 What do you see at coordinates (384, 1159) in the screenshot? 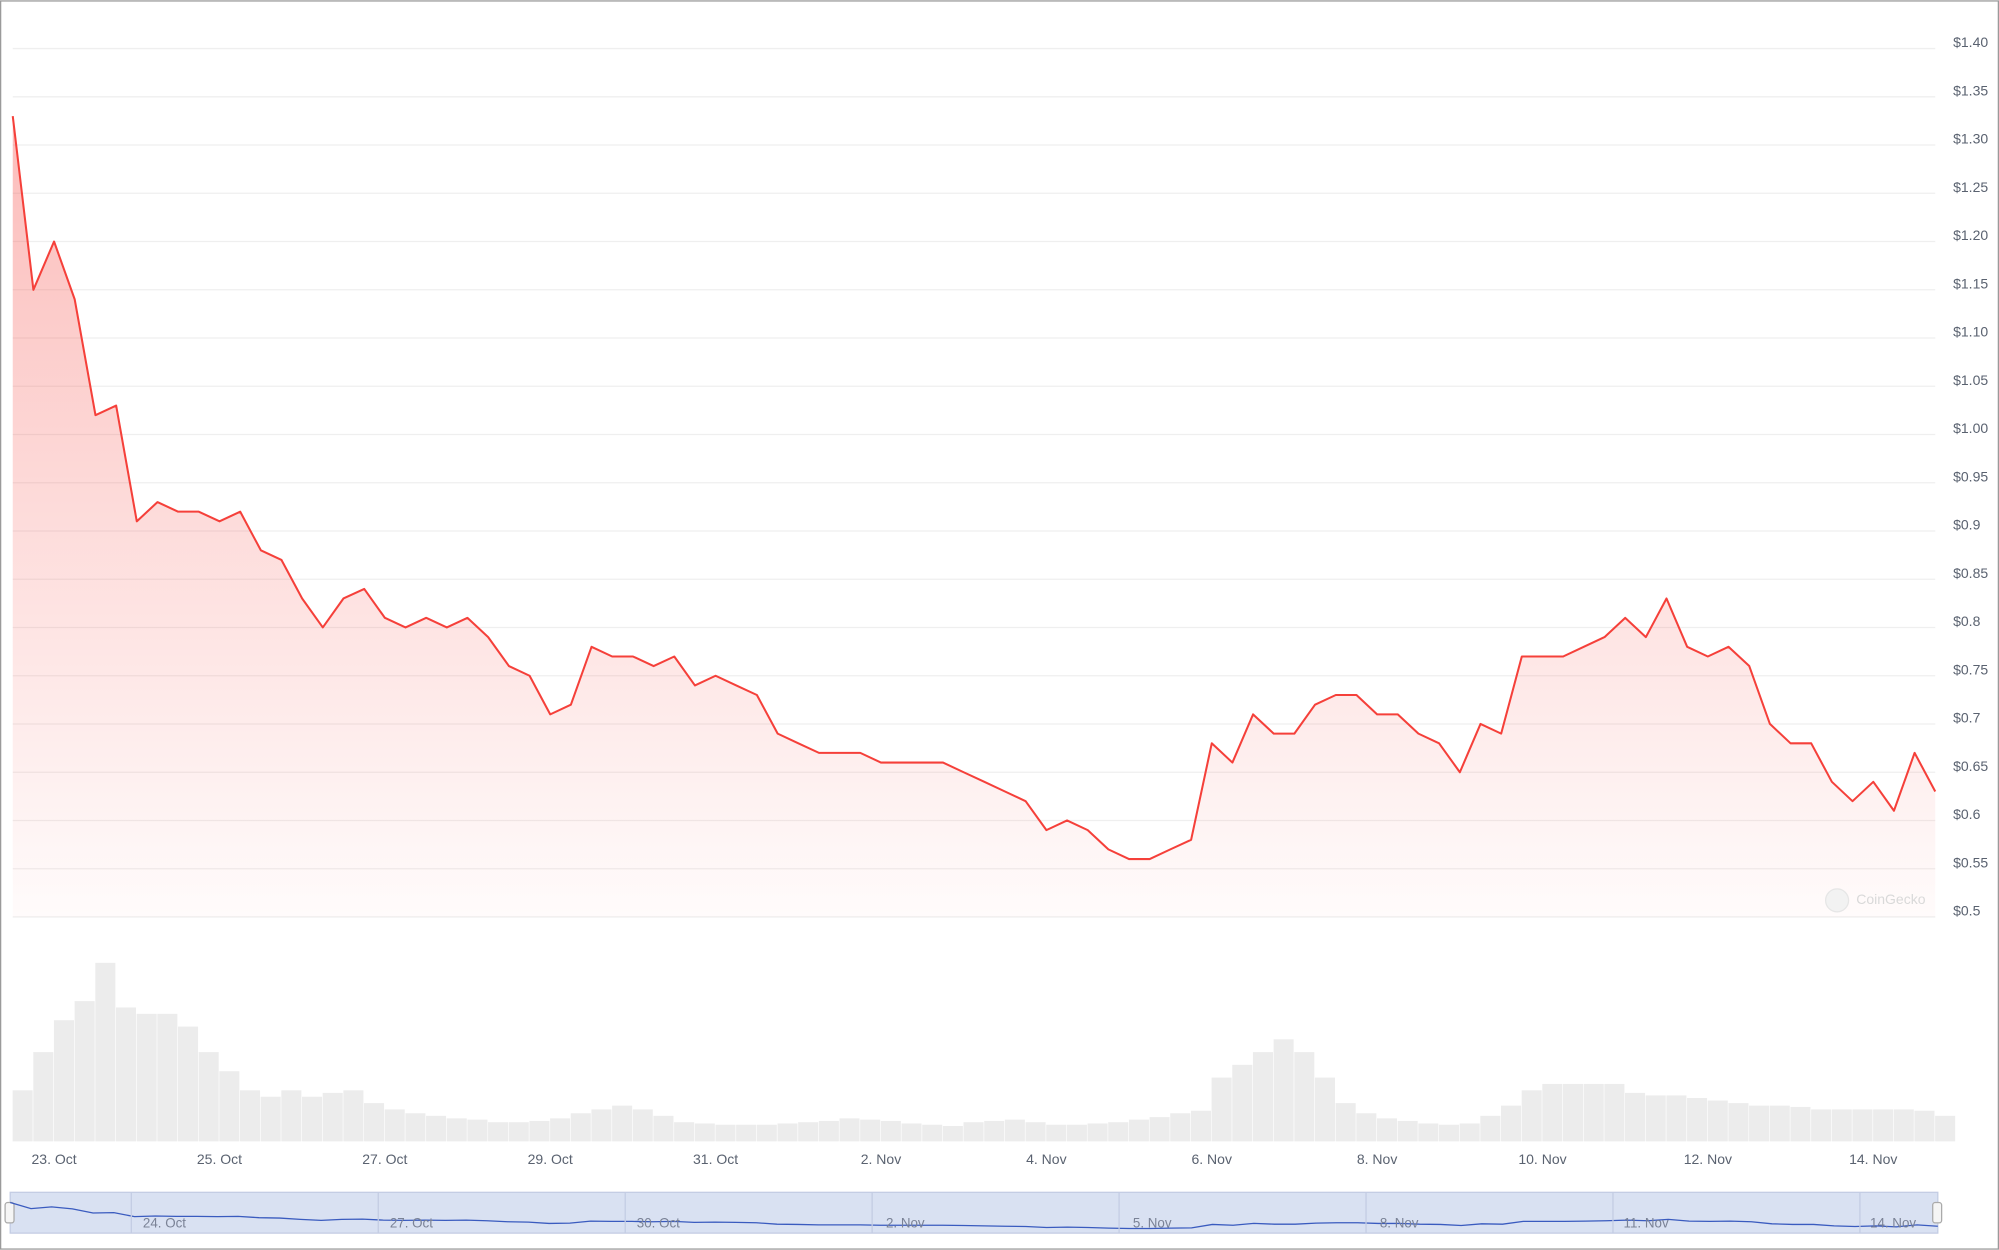
I see `x-tick-label: 27. Oct` at bounding box center [384, 1159].